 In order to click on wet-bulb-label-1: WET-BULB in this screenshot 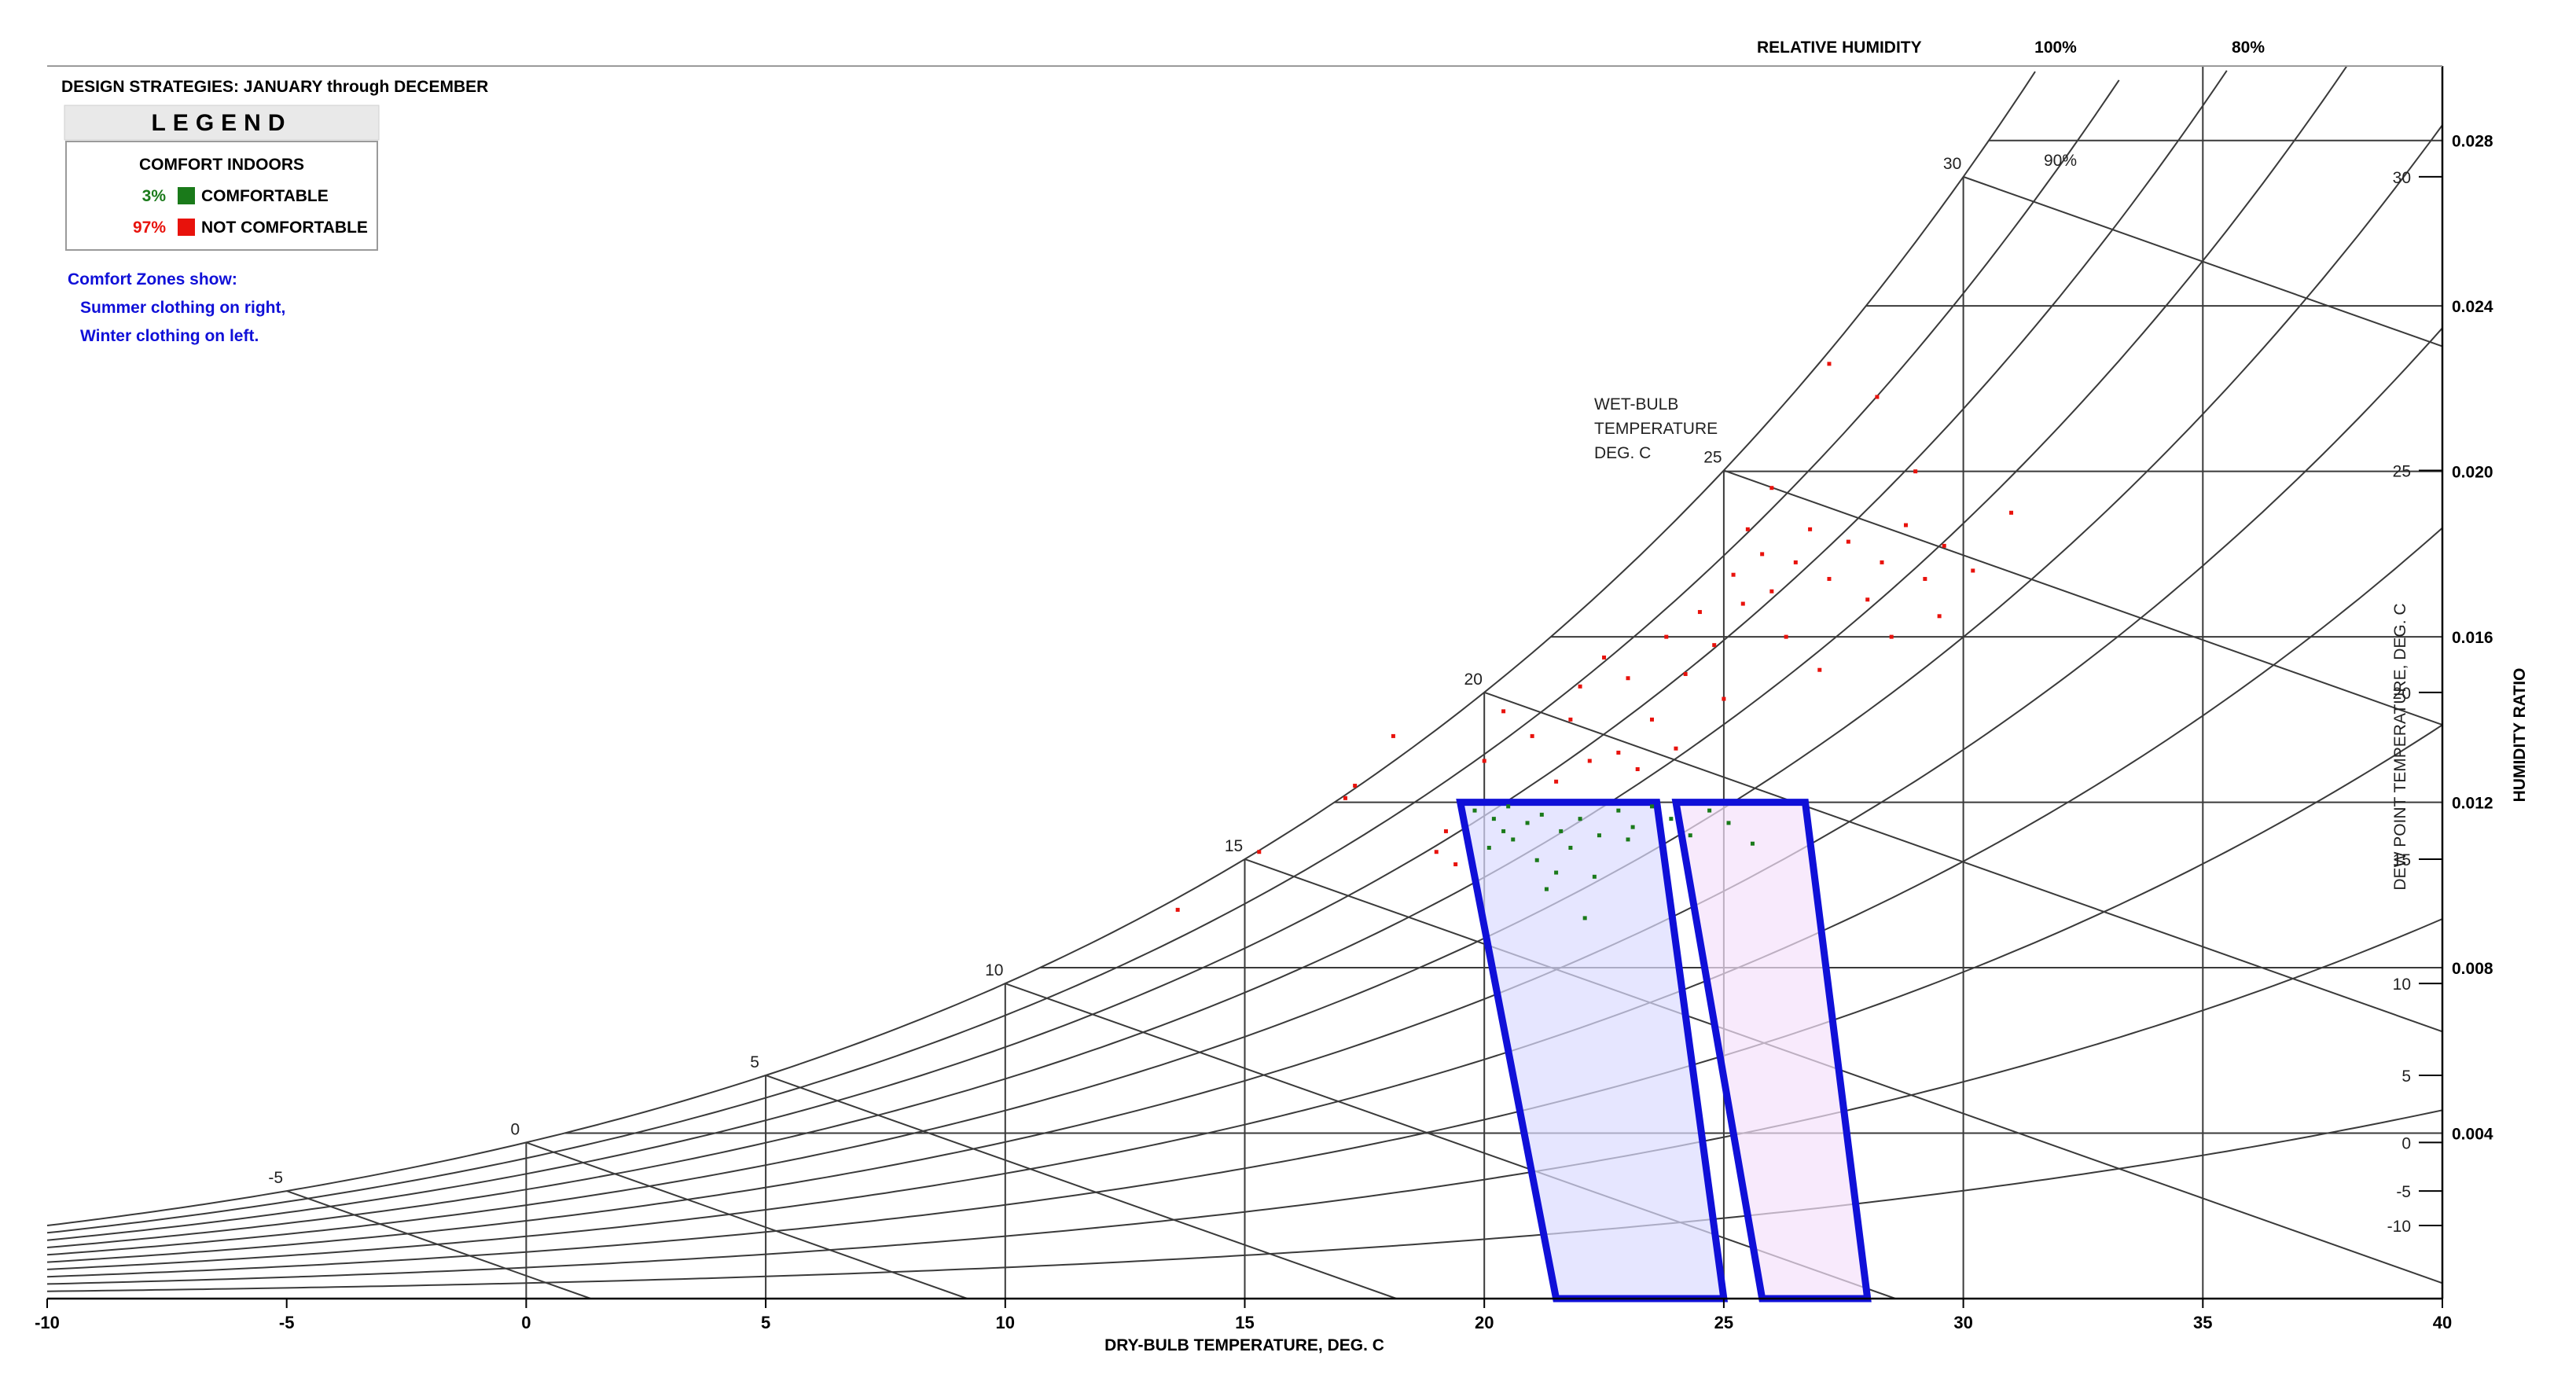, I will do `click(1636, 404)`.